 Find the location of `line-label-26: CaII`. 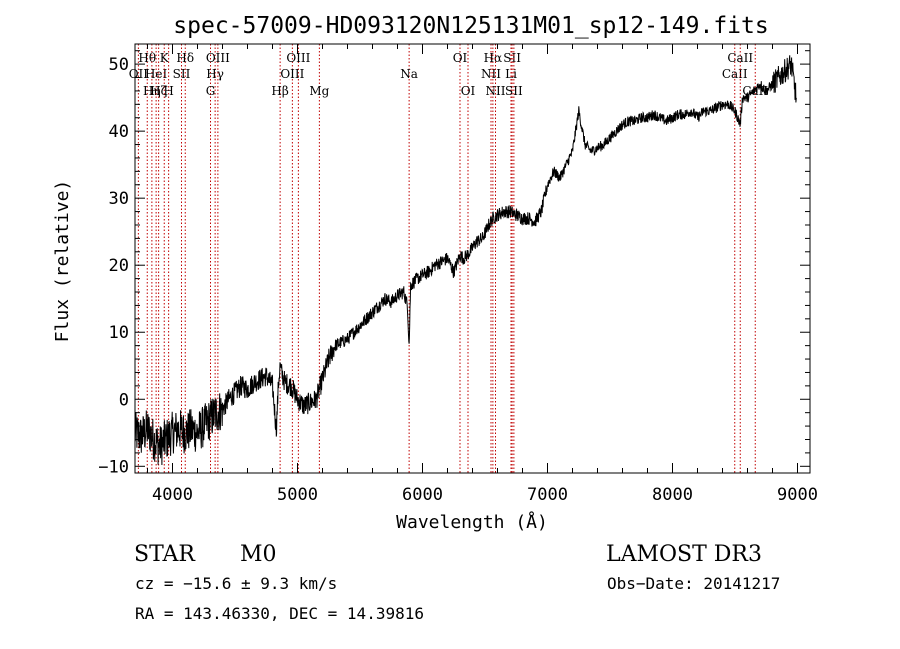

line-label-26: CaII is located at coordinates (740, 58).